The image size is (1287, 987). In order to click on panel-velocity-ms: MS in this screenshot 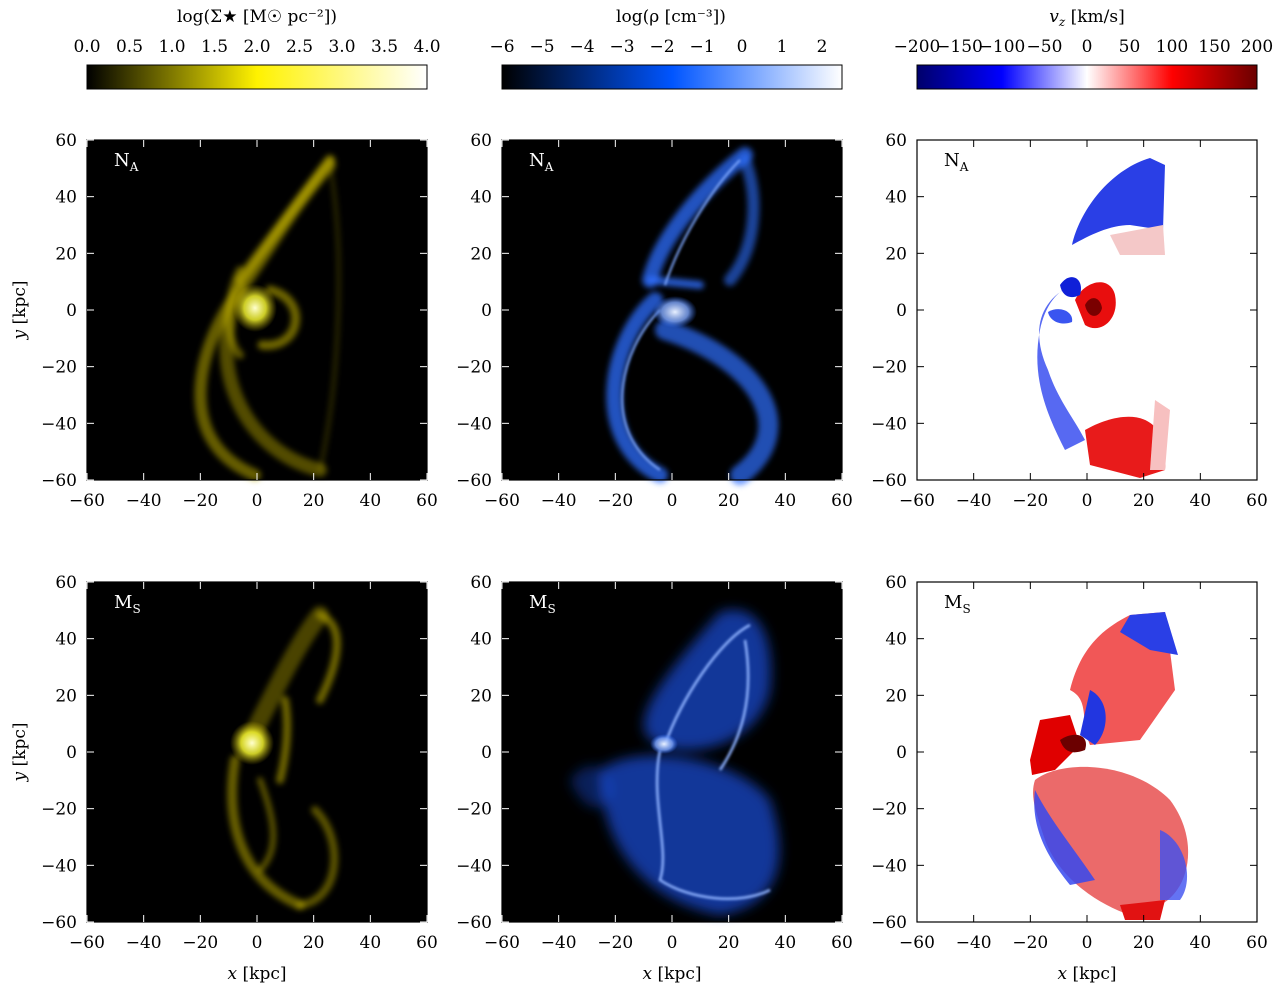, I will do `click(1087, 752)`.